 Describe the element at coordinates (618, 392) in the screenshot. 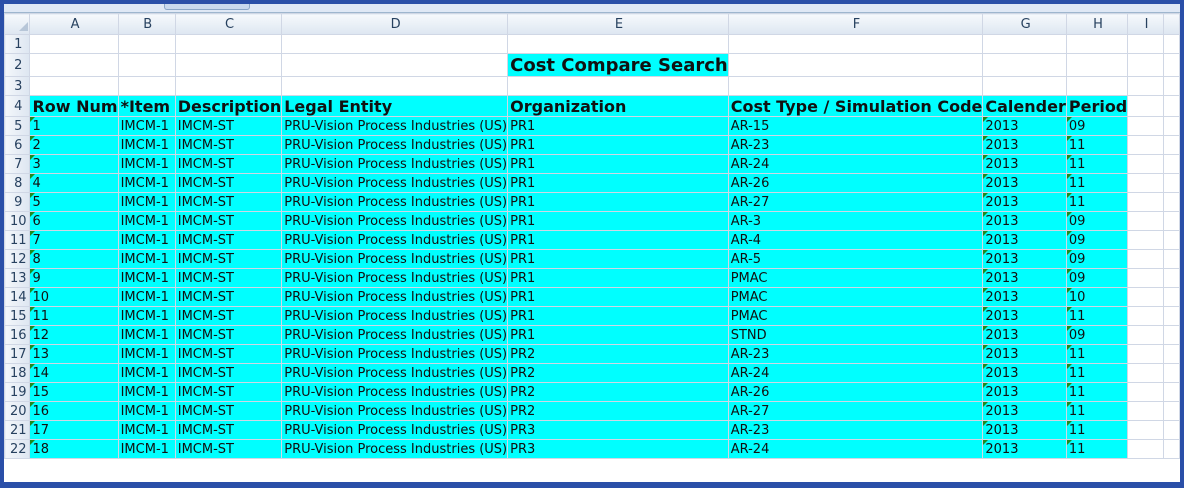

I see `data-cell: PR2` at that location.